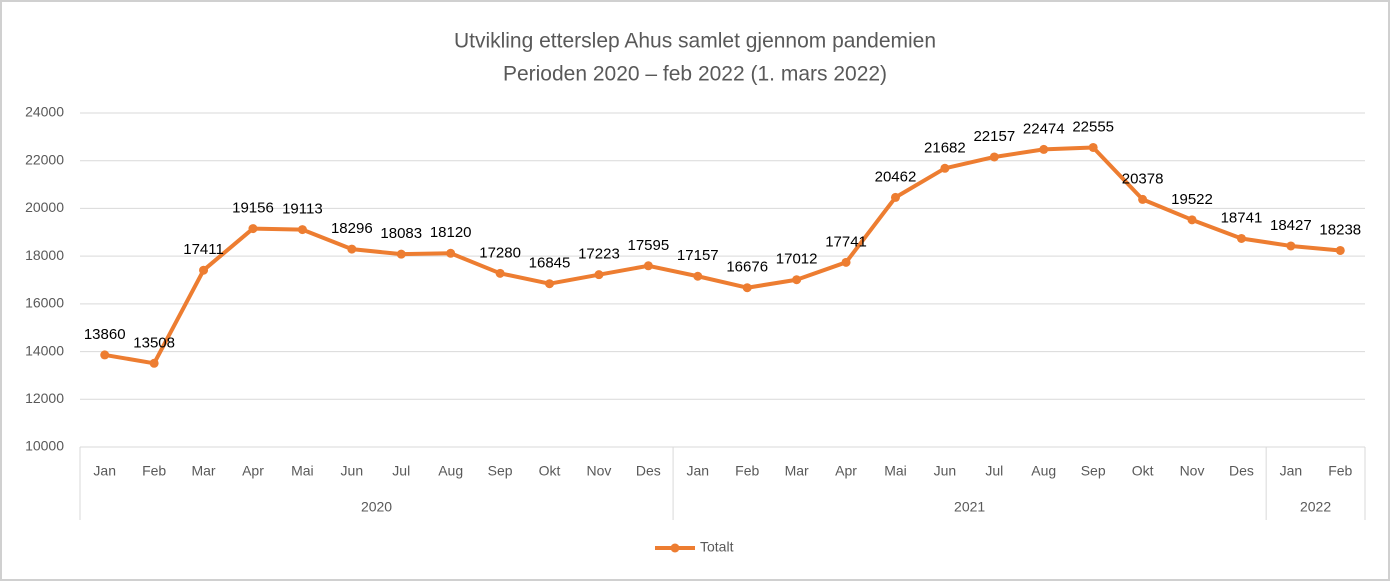  What do you see at coordinates (945, 147) in the screenshot?
I see `data-label: 21682` at bounding box center [945, 147].